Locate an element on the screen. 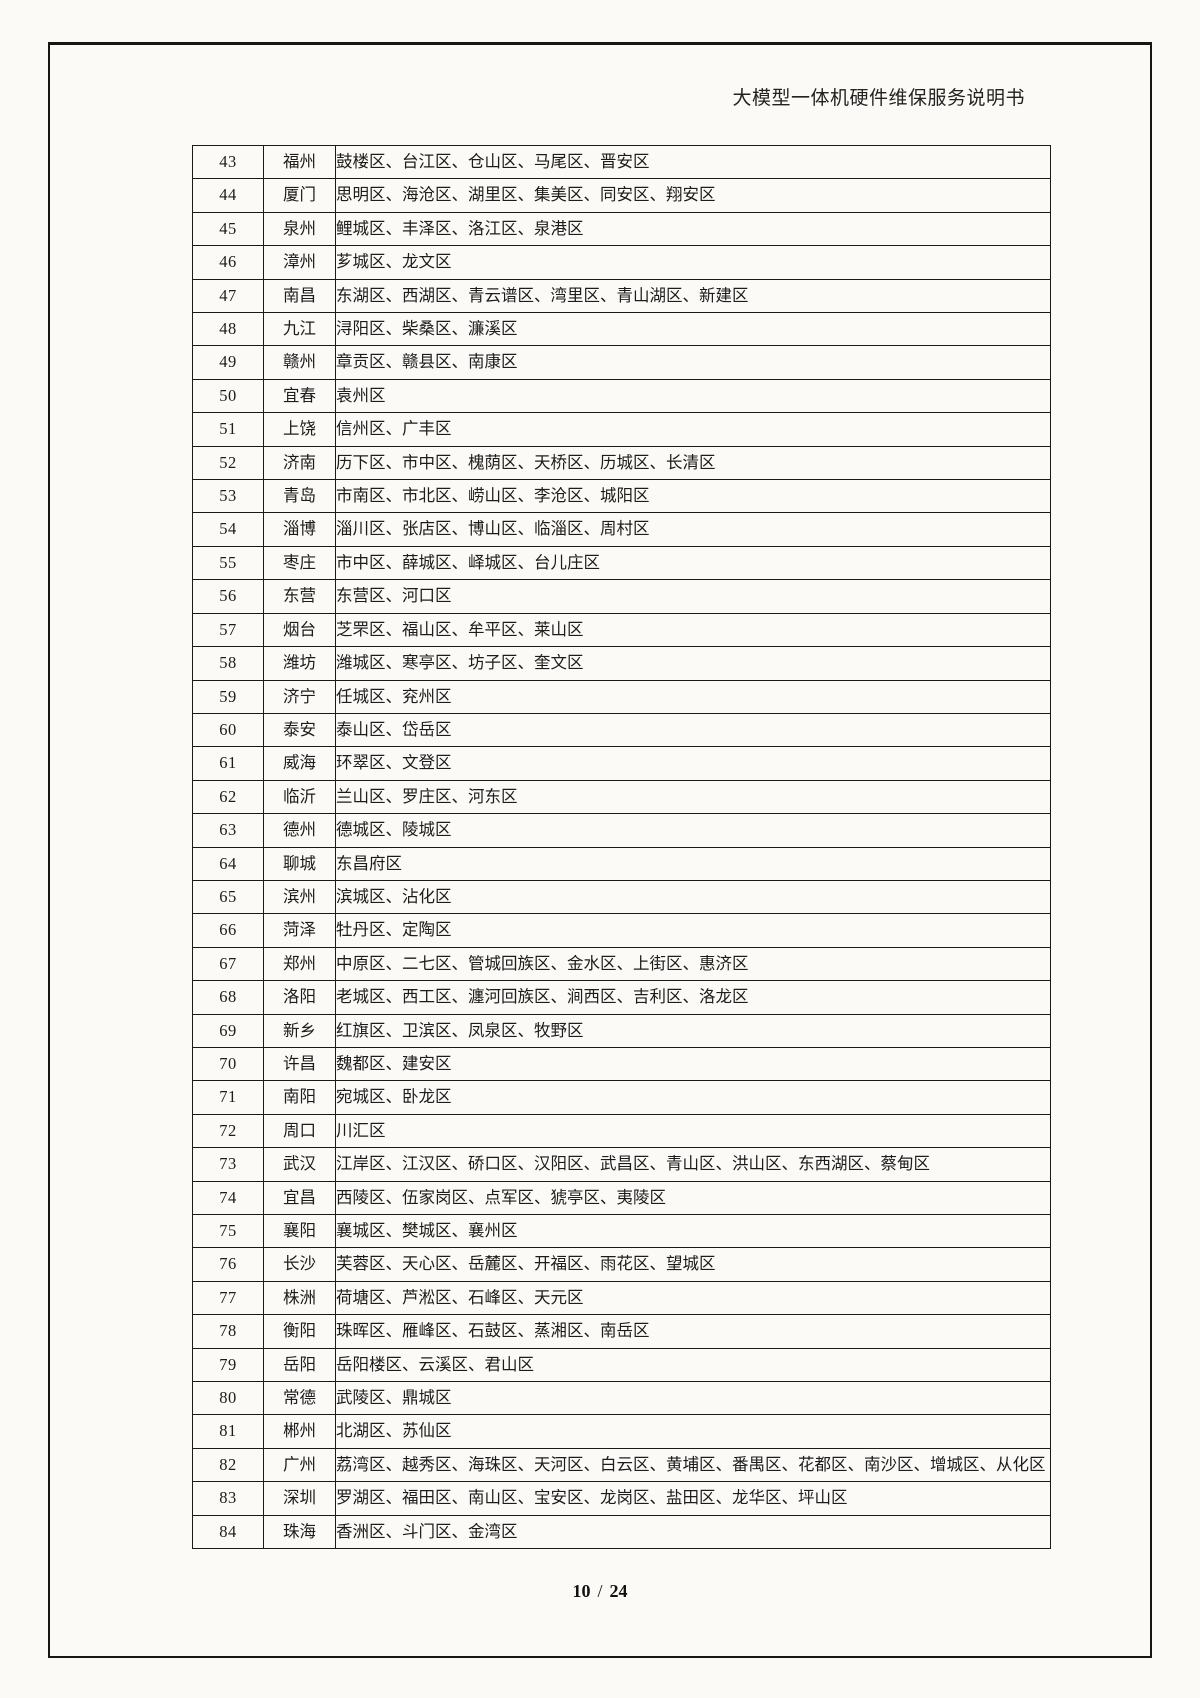 This screenshot has height=1698, width=1200. row-city-cell: 深圳 is located at coordinates (299, 1498).